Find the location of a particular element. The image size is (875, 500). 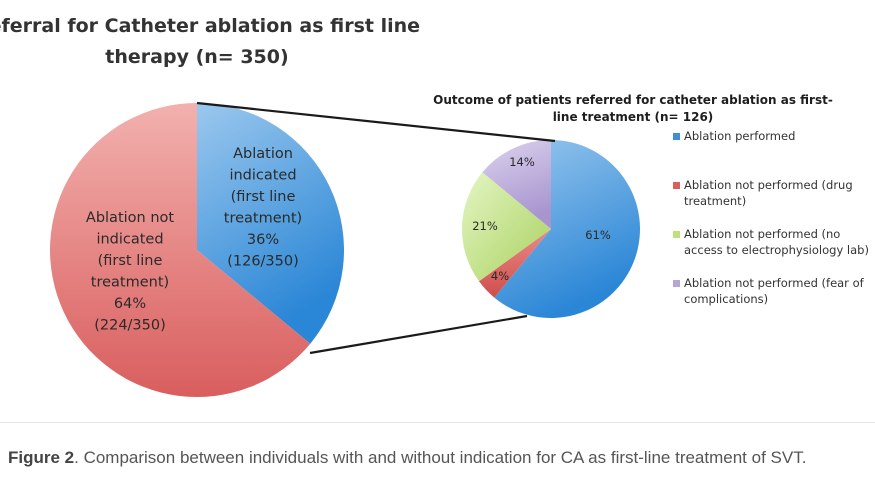

small-pie-slice-ablation-performed is located at coordinates (567, 229).